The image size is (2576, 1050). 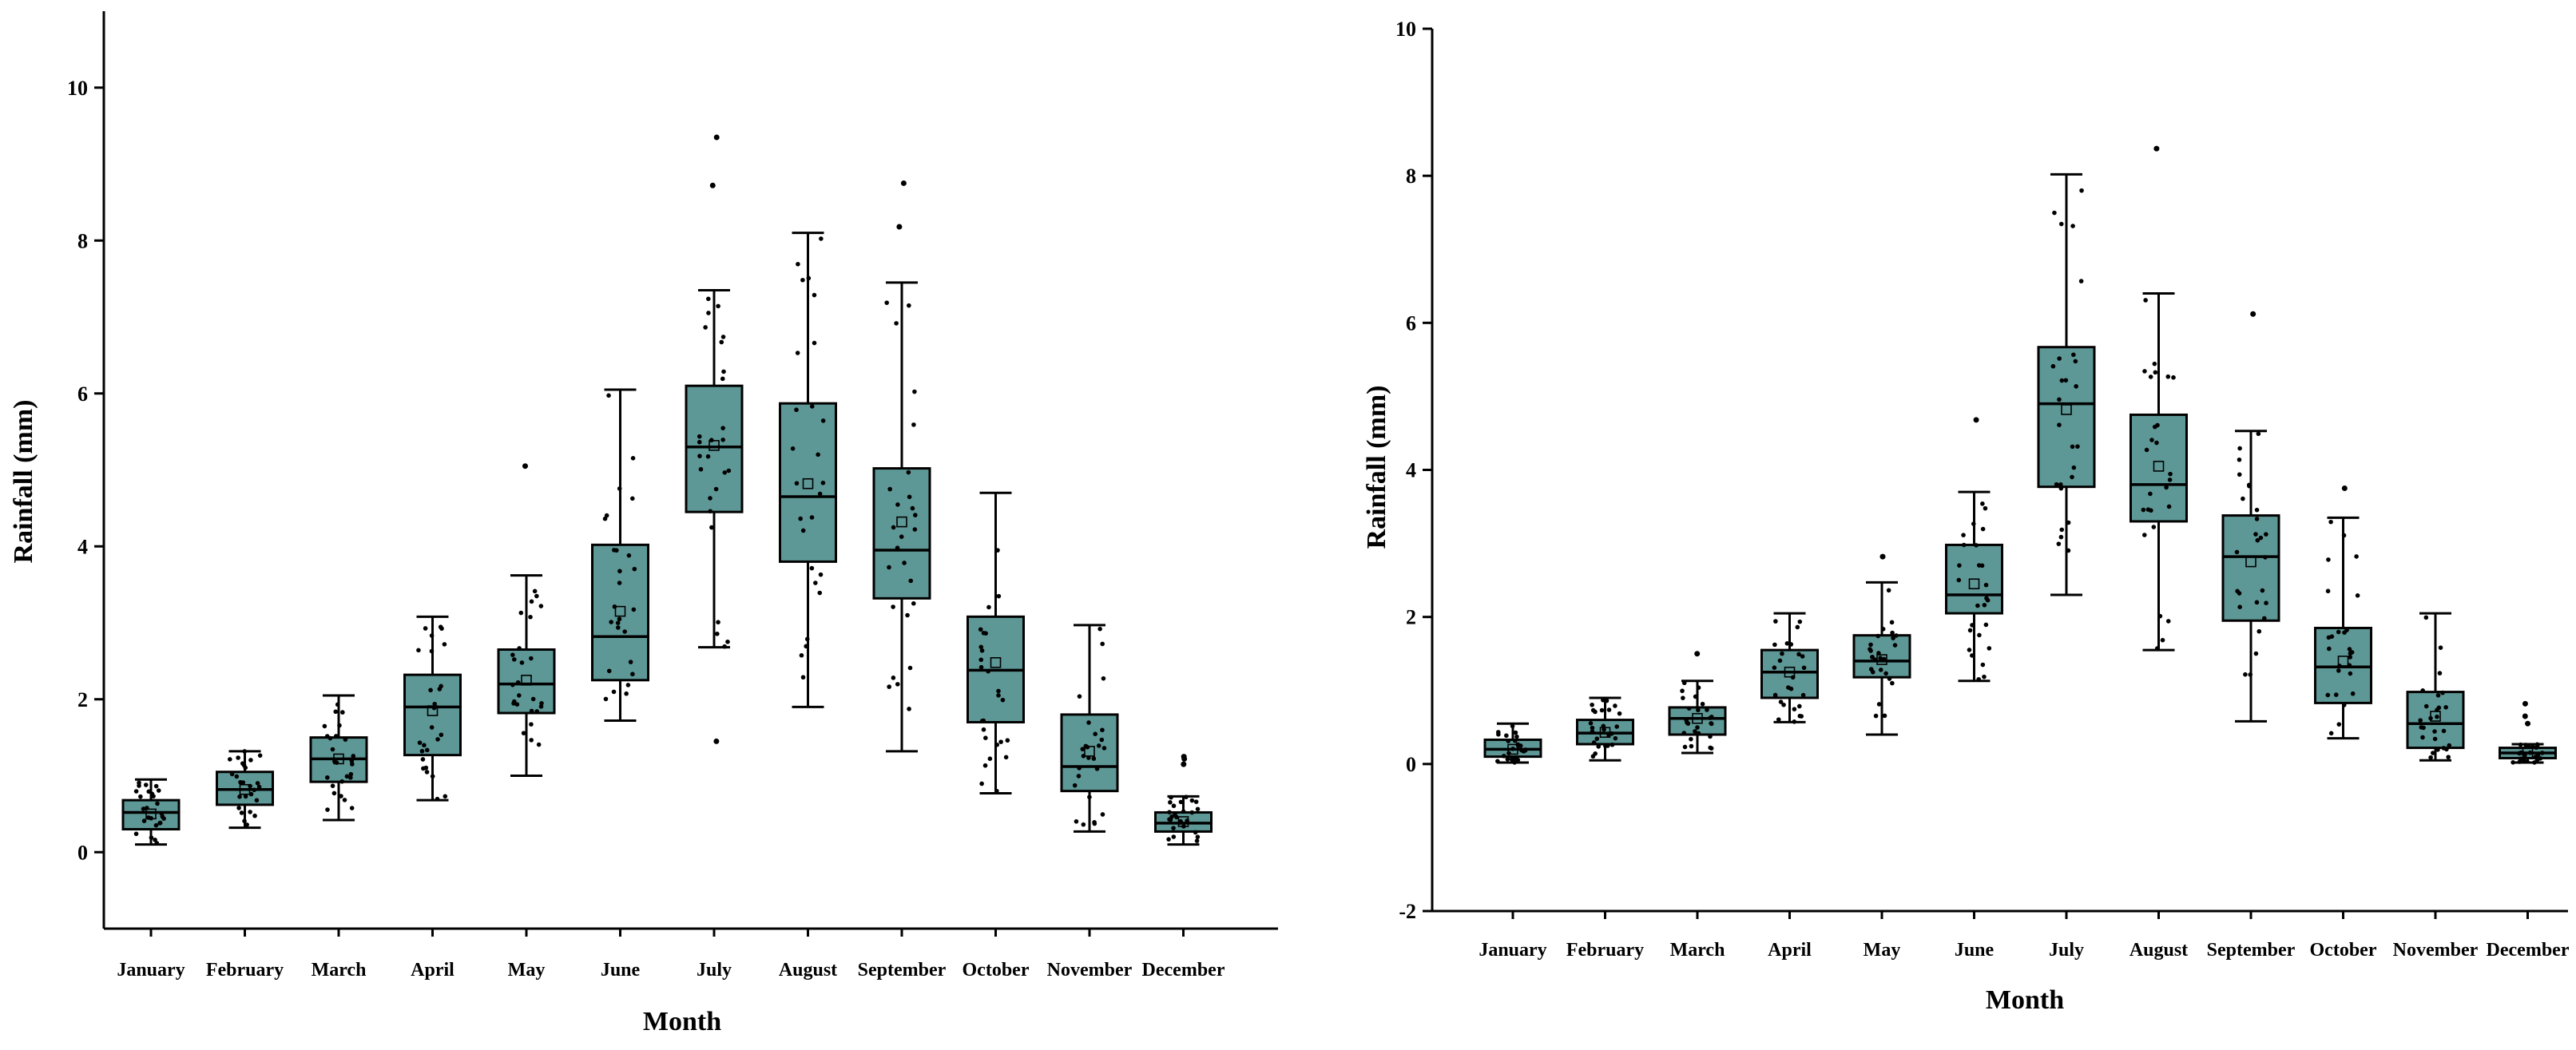 What do you see at coordinates (1405, 30) in the screenshot?
I see `y-tick-label: 10` at bounding box center [1405, 30].